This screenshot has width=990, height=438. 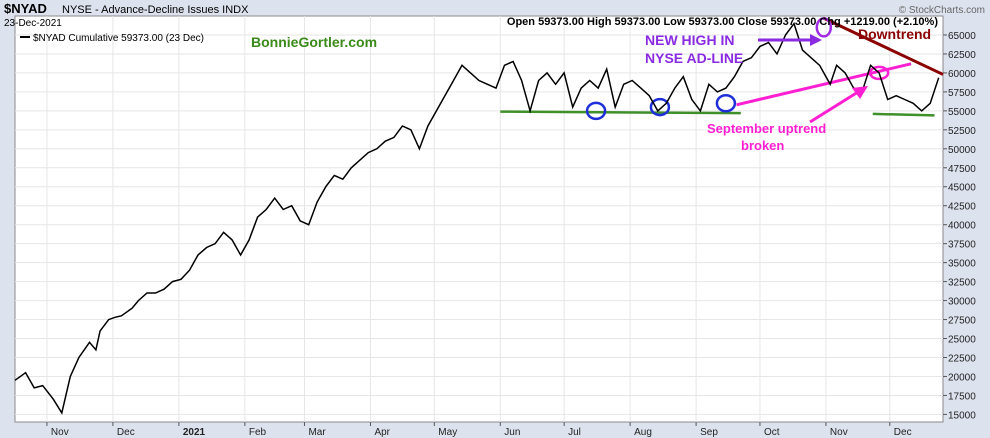 What do you see at coordinates (962, 340) in the screenshot?
I see `y-tick-label: 25000` at bounding box center [962, 340].